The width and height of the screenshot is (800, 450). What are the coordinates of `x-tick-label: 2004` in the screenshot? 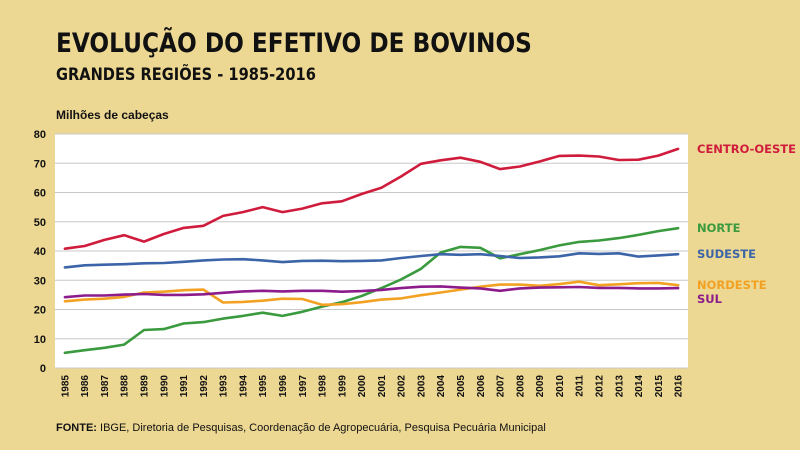 It's located at (441, 386).